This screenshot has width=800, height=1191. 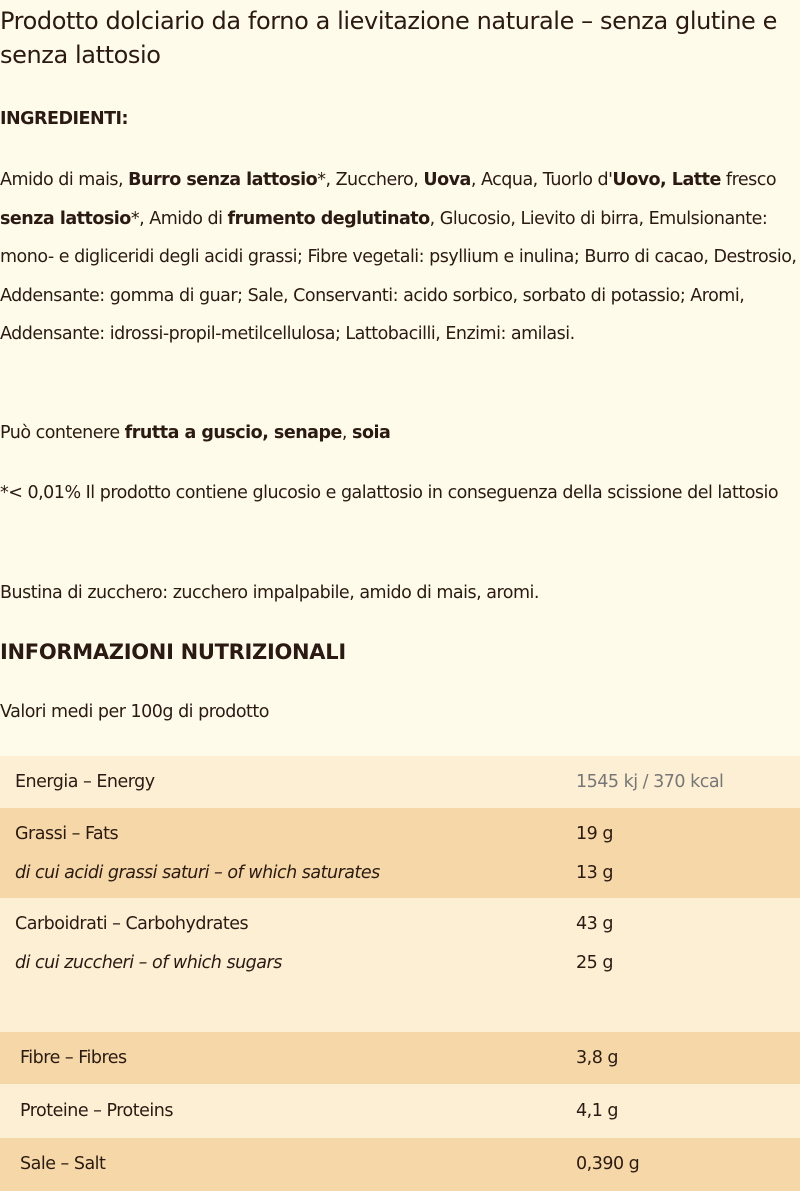 What do you see at coordinates (370, 180) in the screenshot?
I see `text-segment: *, Zucchero,` at bounding box center [370, 180].